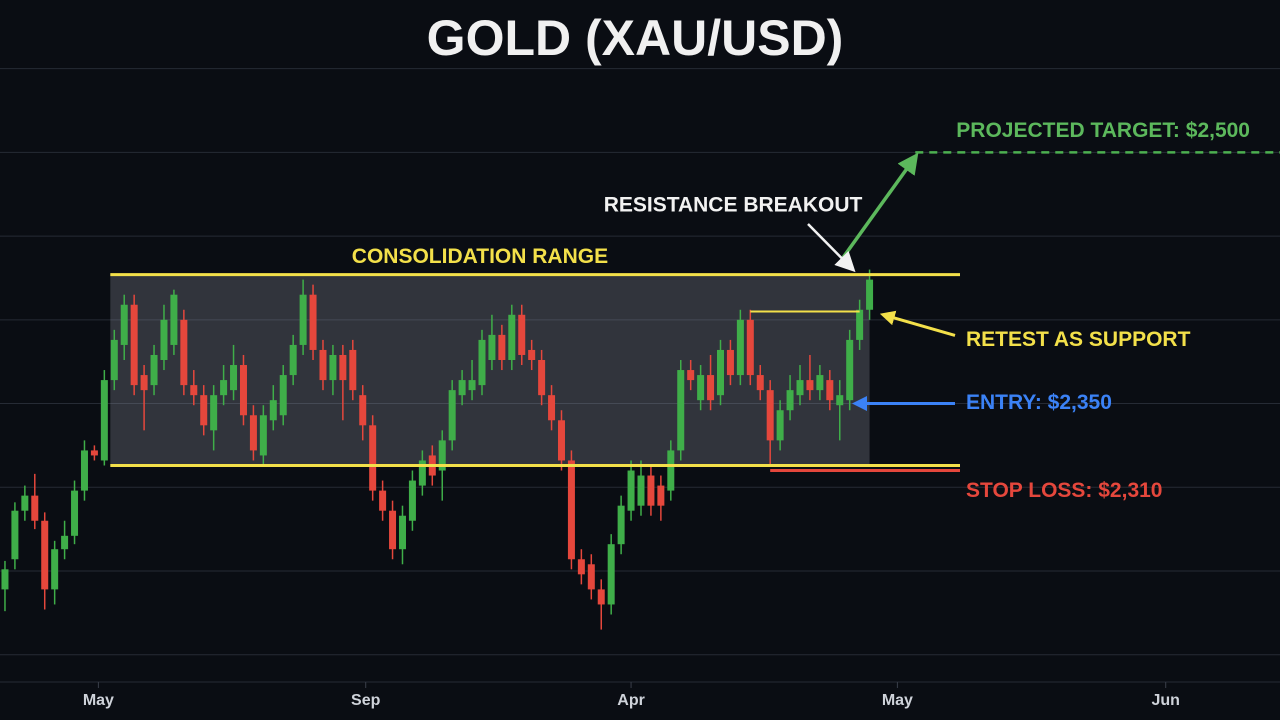  What do you see at coordinates (1064, 490) in the screenshot?
I see `stop-loss-label: STOP LOSS: $2,310` at bounding box center [1064, 490].